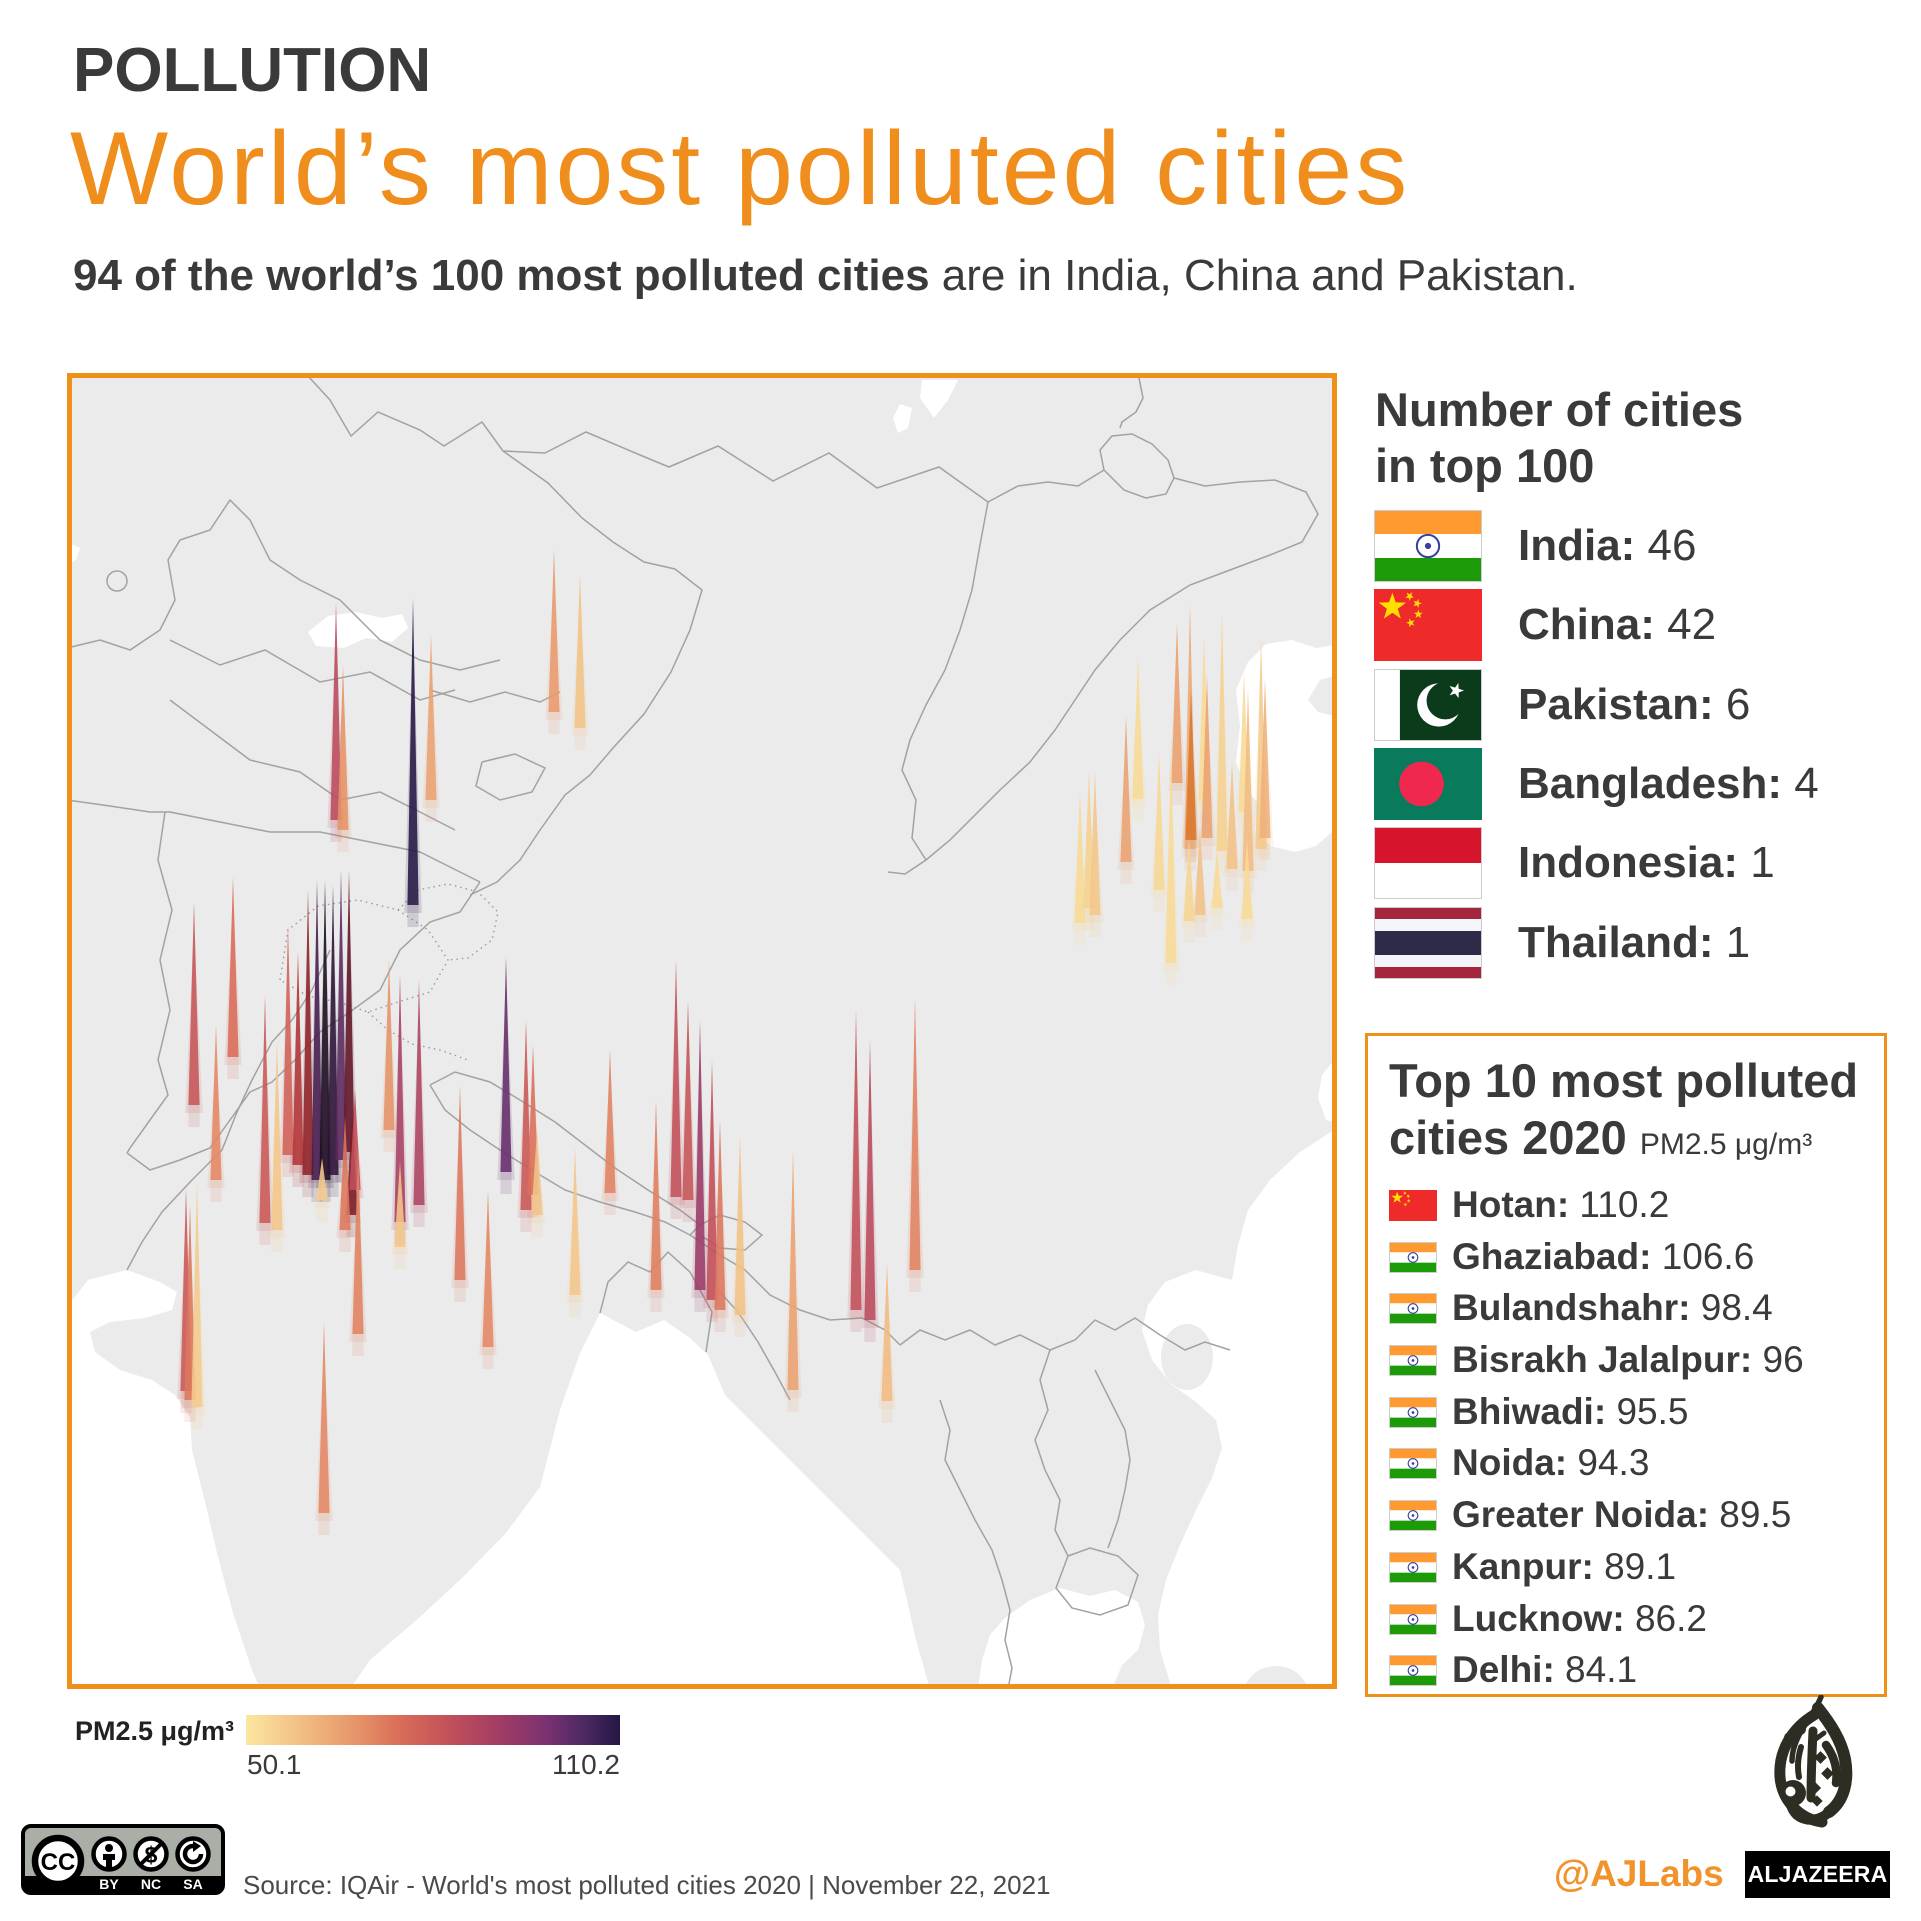 The width and height of the screenshot is (1921, 1921). What do you see at coordinates (109, 1884) in the screenshot?
I see `svg-text: BY` at bounding box center [109, 1884].